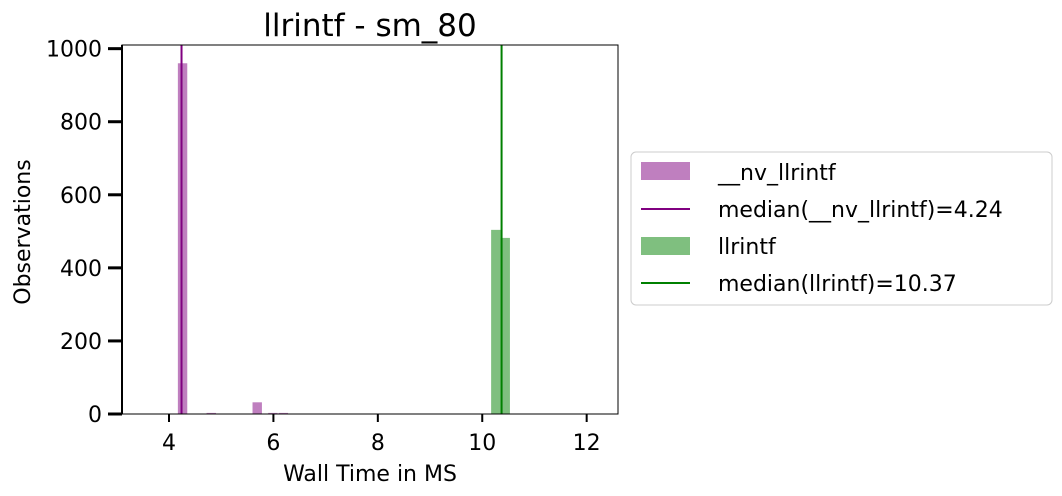 The width and height of the screenshot is (1062, 496). What do you see at coordinates (169, 443) in the screenshot?
I see `x-tick-label: 4` at bounding box center [169, 443].